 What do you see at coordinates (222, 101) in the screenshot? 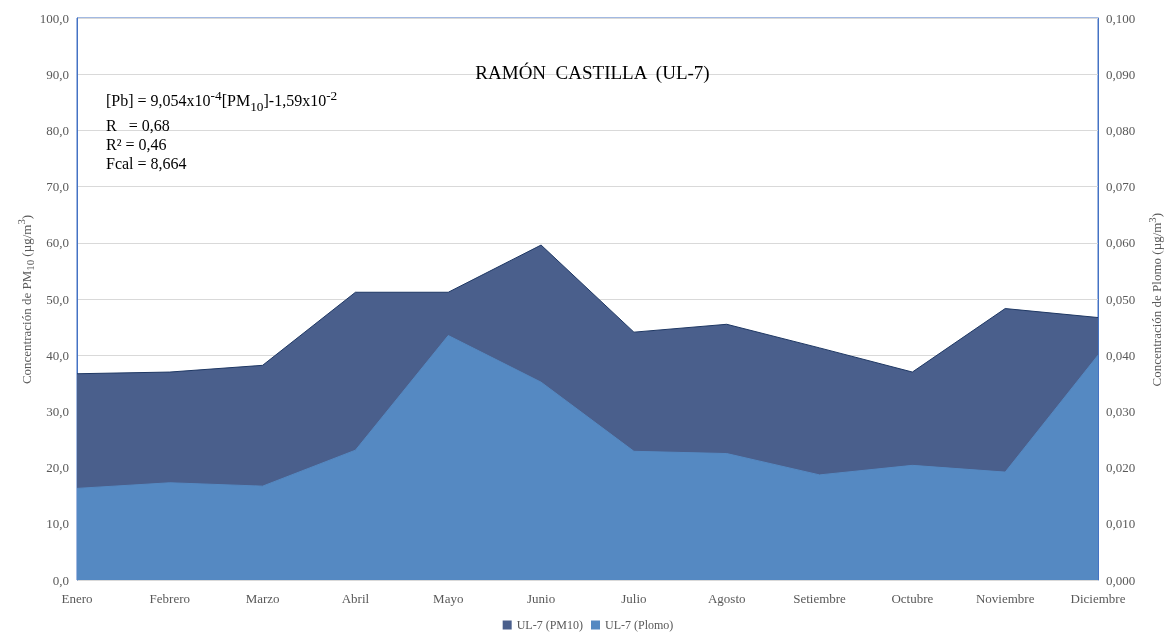
I see `annotation: [Pb] = 9,054x10$^{-4}$[PM$_{10}$]-1,59x10$^{-2}$` at bounding box center [222, 101].